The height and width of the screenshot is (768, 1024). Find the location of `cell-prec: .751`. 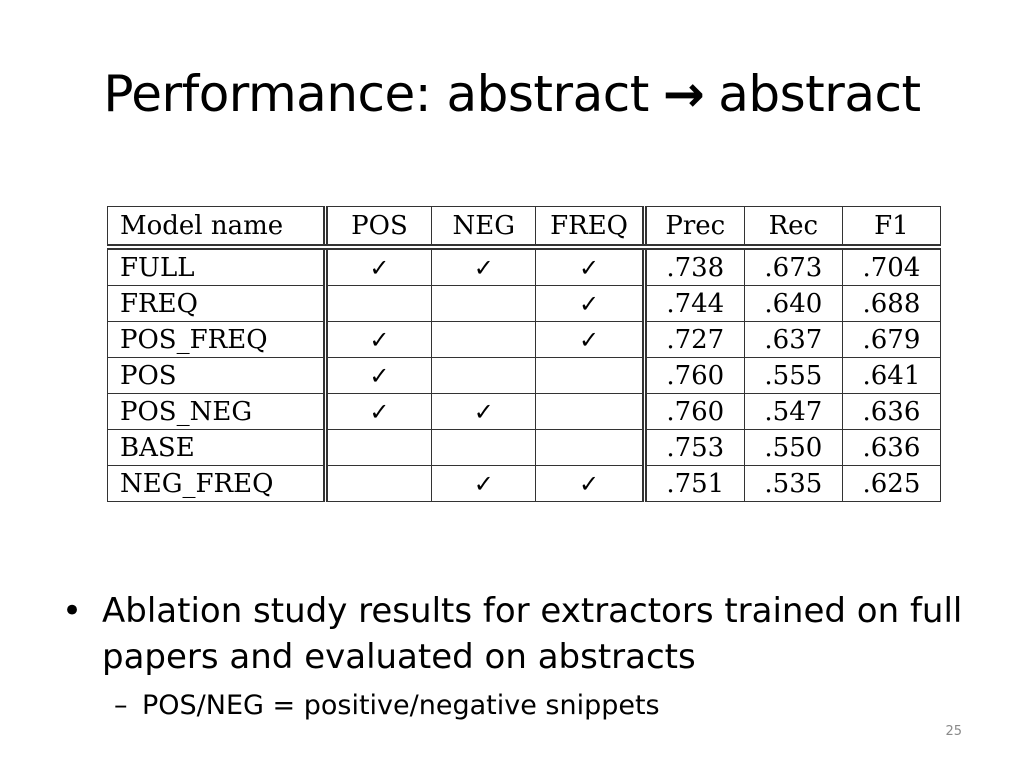

cell-prec: .751 is located at coordinates (694, 483).